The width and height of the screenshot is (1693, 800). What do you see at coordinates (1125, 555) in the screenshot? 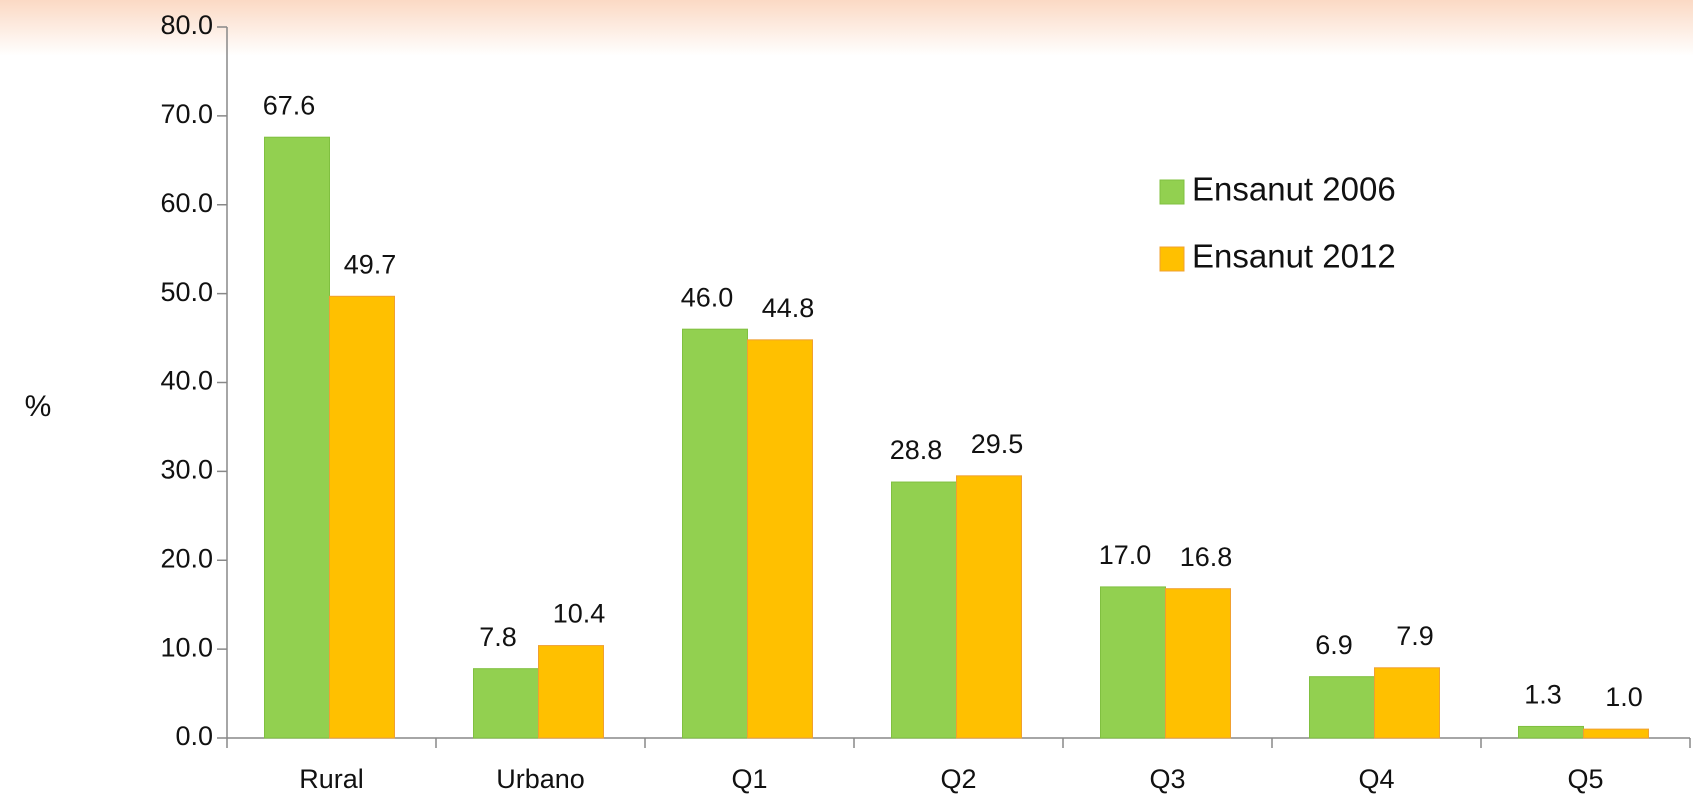
I see `value-label: 17.0` at bounding box center [1125, 555].